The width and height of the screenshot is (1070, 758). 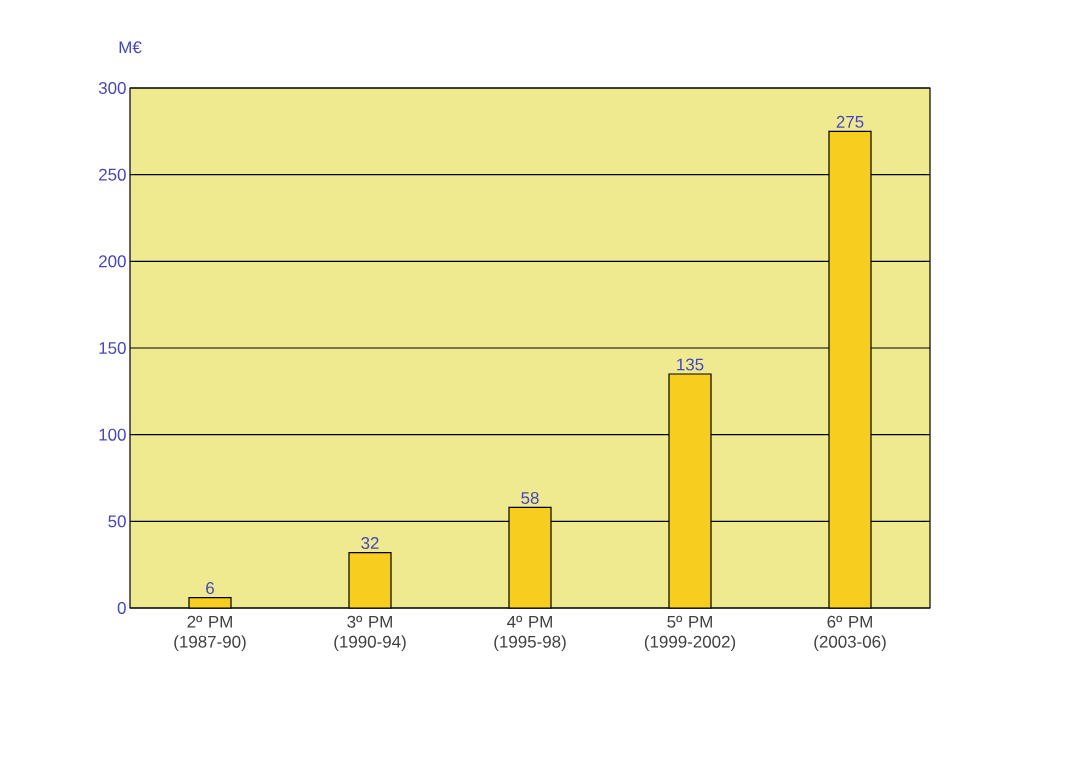 I want to click on x-tick-label: 2º PM (1987-90), so click(x=210, y=633).